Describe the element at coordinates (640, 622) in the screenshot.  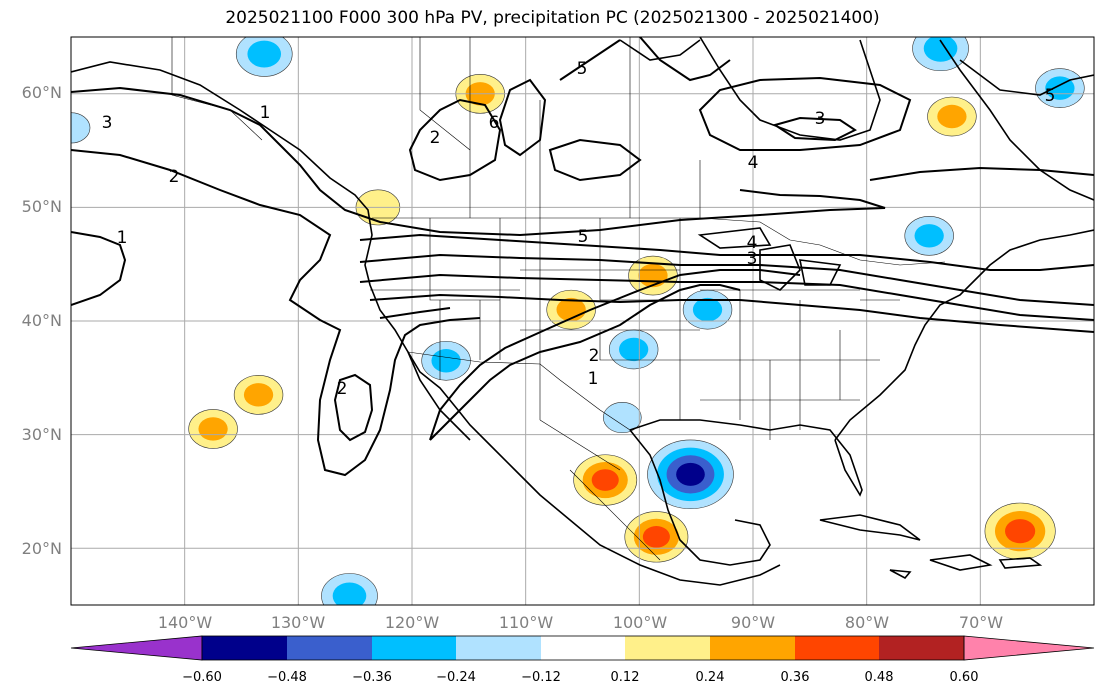
I see `lon-label: 100°W` at that location.